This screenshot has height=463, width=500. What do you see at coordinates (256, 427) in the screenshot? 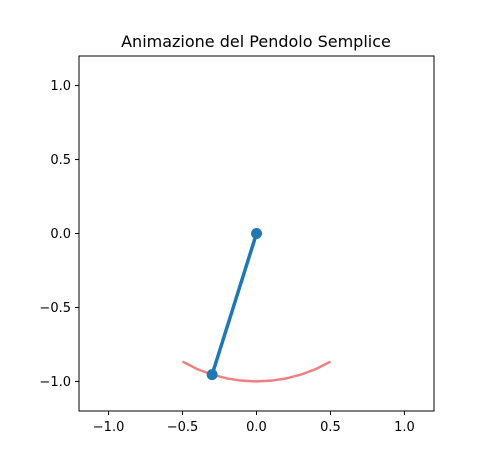
I see `x-tick-label: 0.0` at bounding box center [256, 427].